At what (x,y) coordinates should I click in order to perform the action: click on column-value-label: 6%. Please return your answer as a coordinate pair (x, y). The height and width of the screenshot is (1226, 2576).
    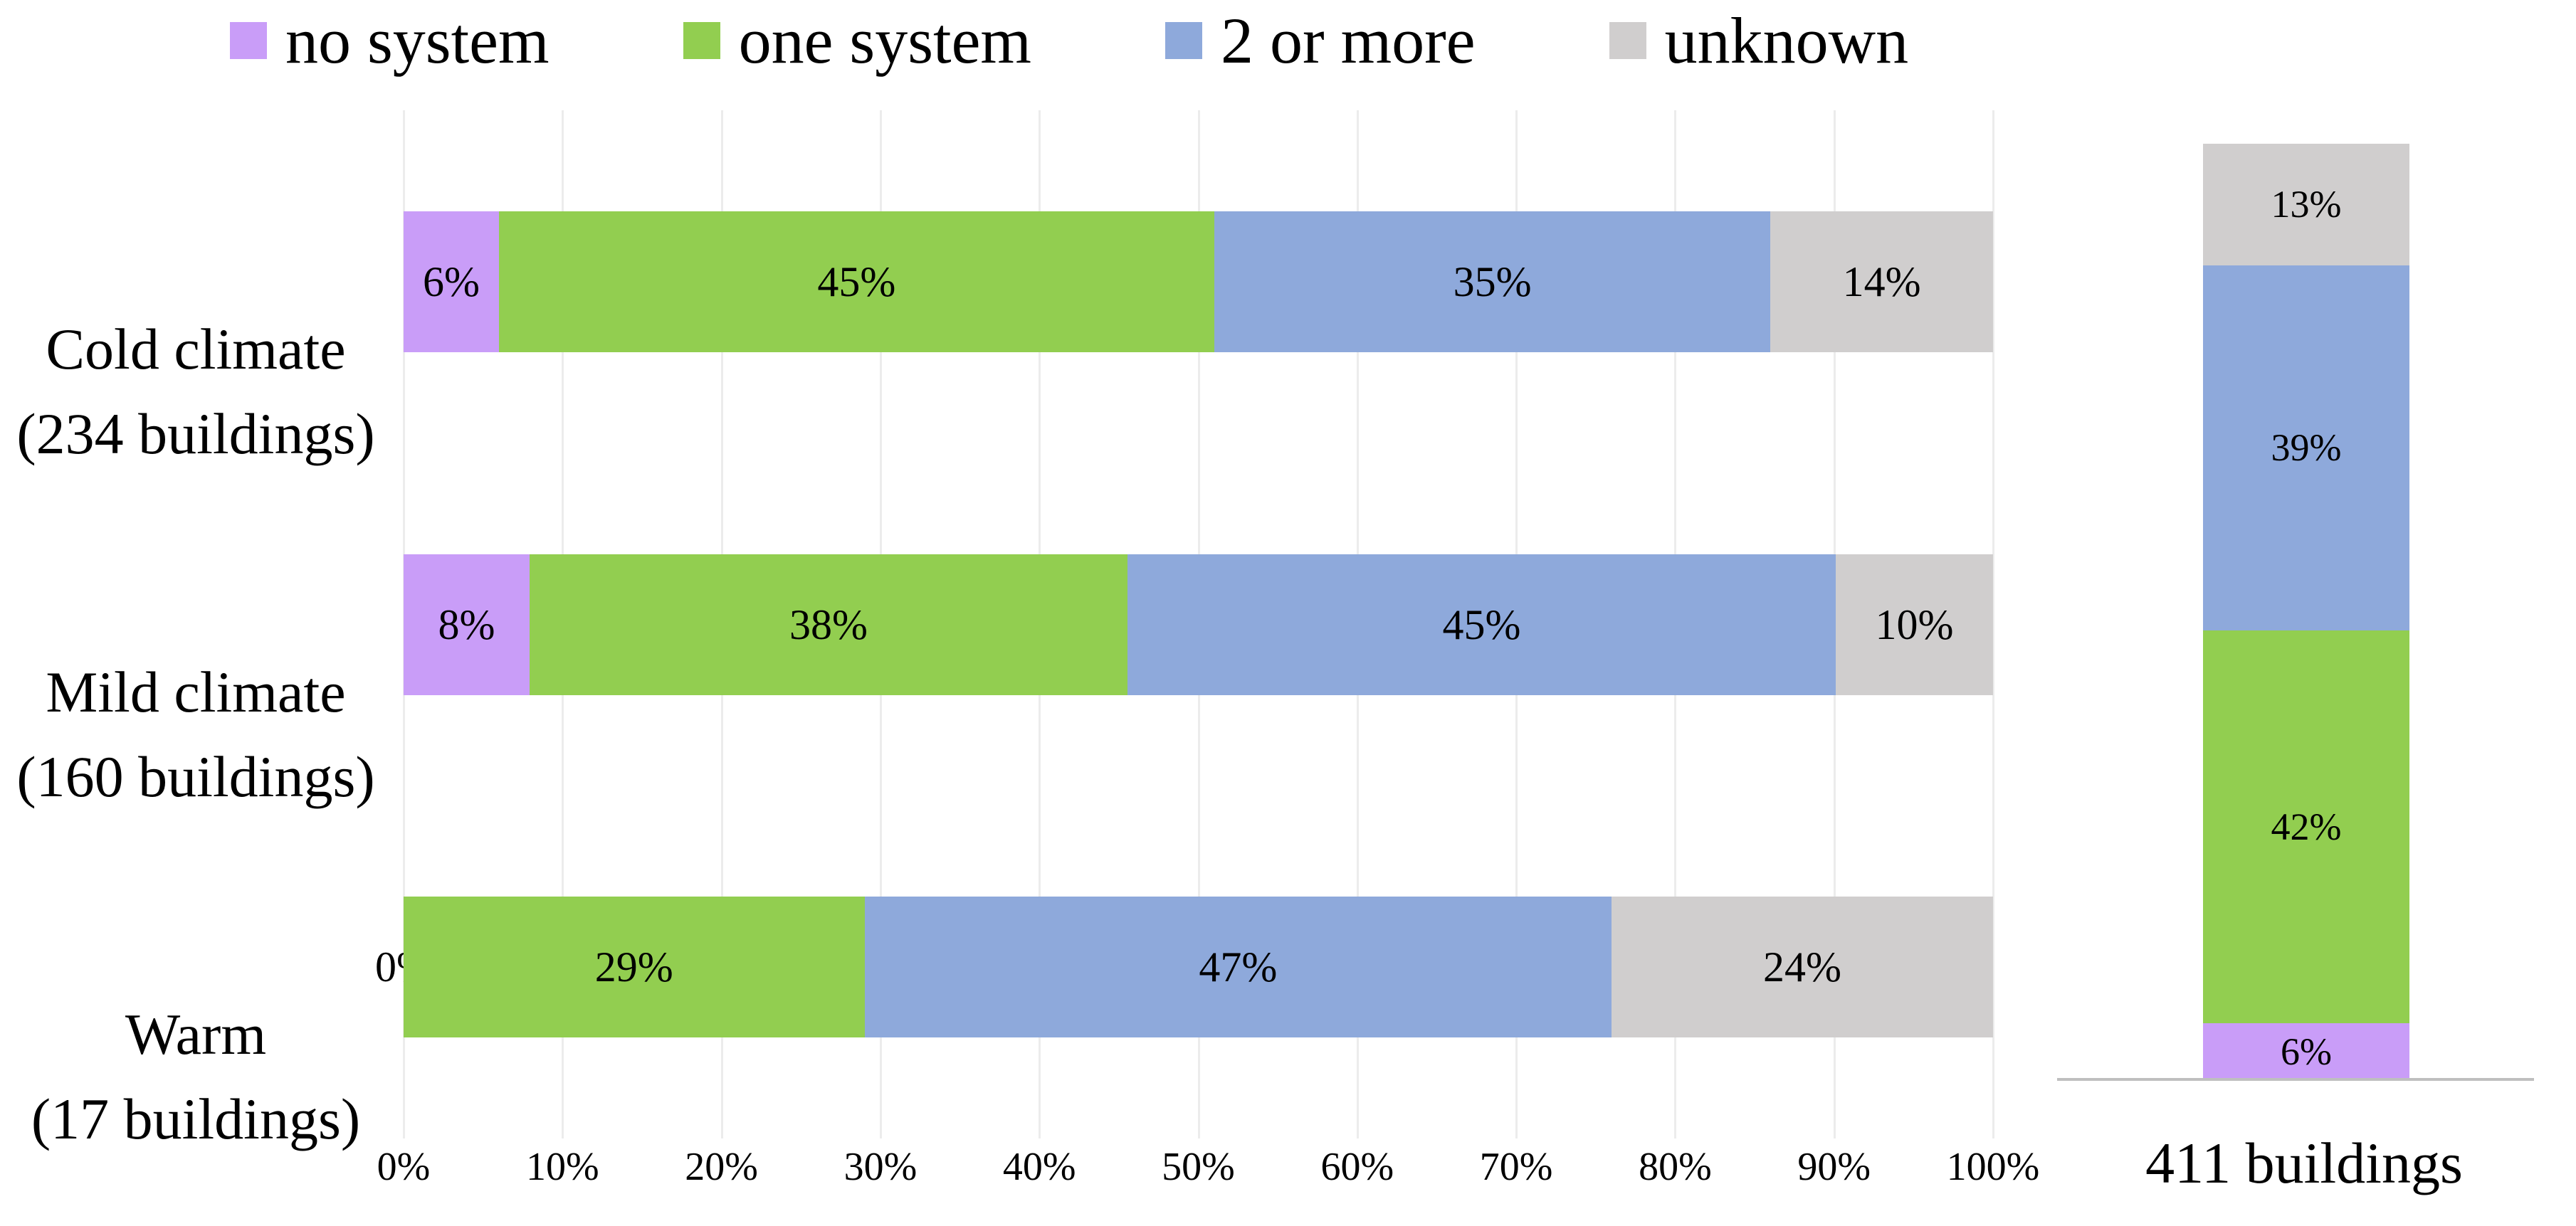
    Looking at the image, I should click on (2306, 1051).